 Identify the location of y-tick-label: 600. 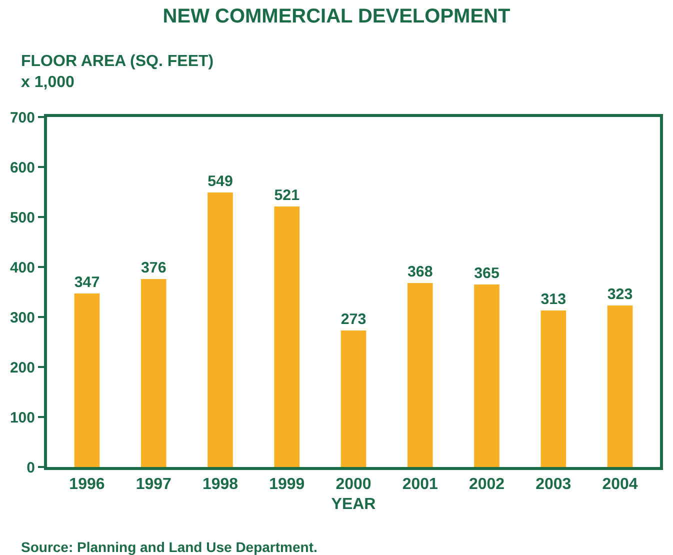
(22, 167).